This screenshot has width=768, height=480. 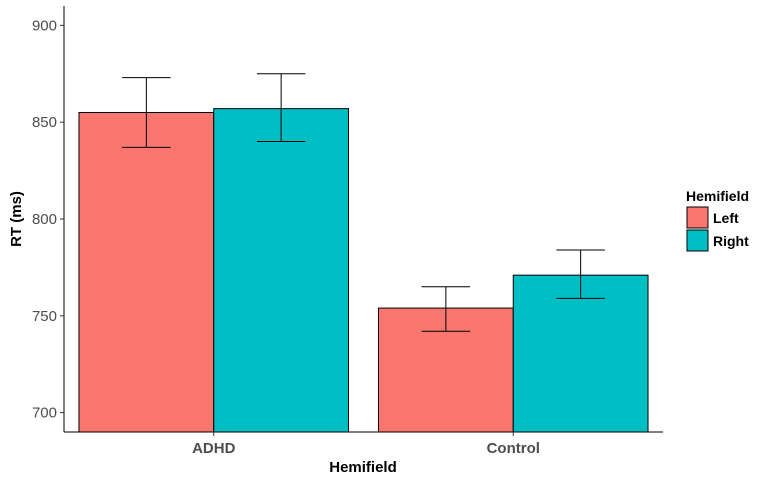 I want to click on y-ticks: 700 750 800 850 900, so click(x=48, y=219).